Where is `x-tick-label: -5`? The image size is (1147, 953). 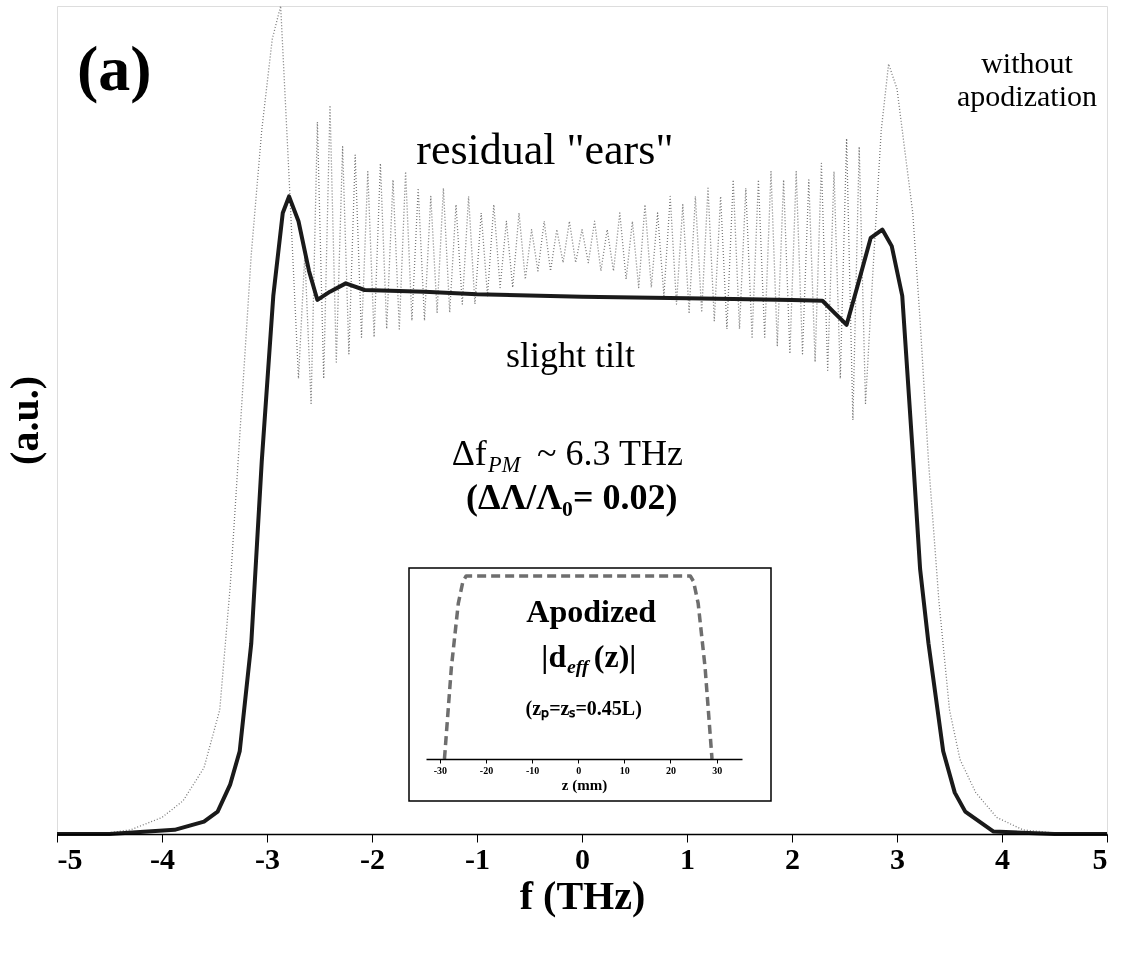 x-tick-label: -5 is located at coordinates (70, 858).